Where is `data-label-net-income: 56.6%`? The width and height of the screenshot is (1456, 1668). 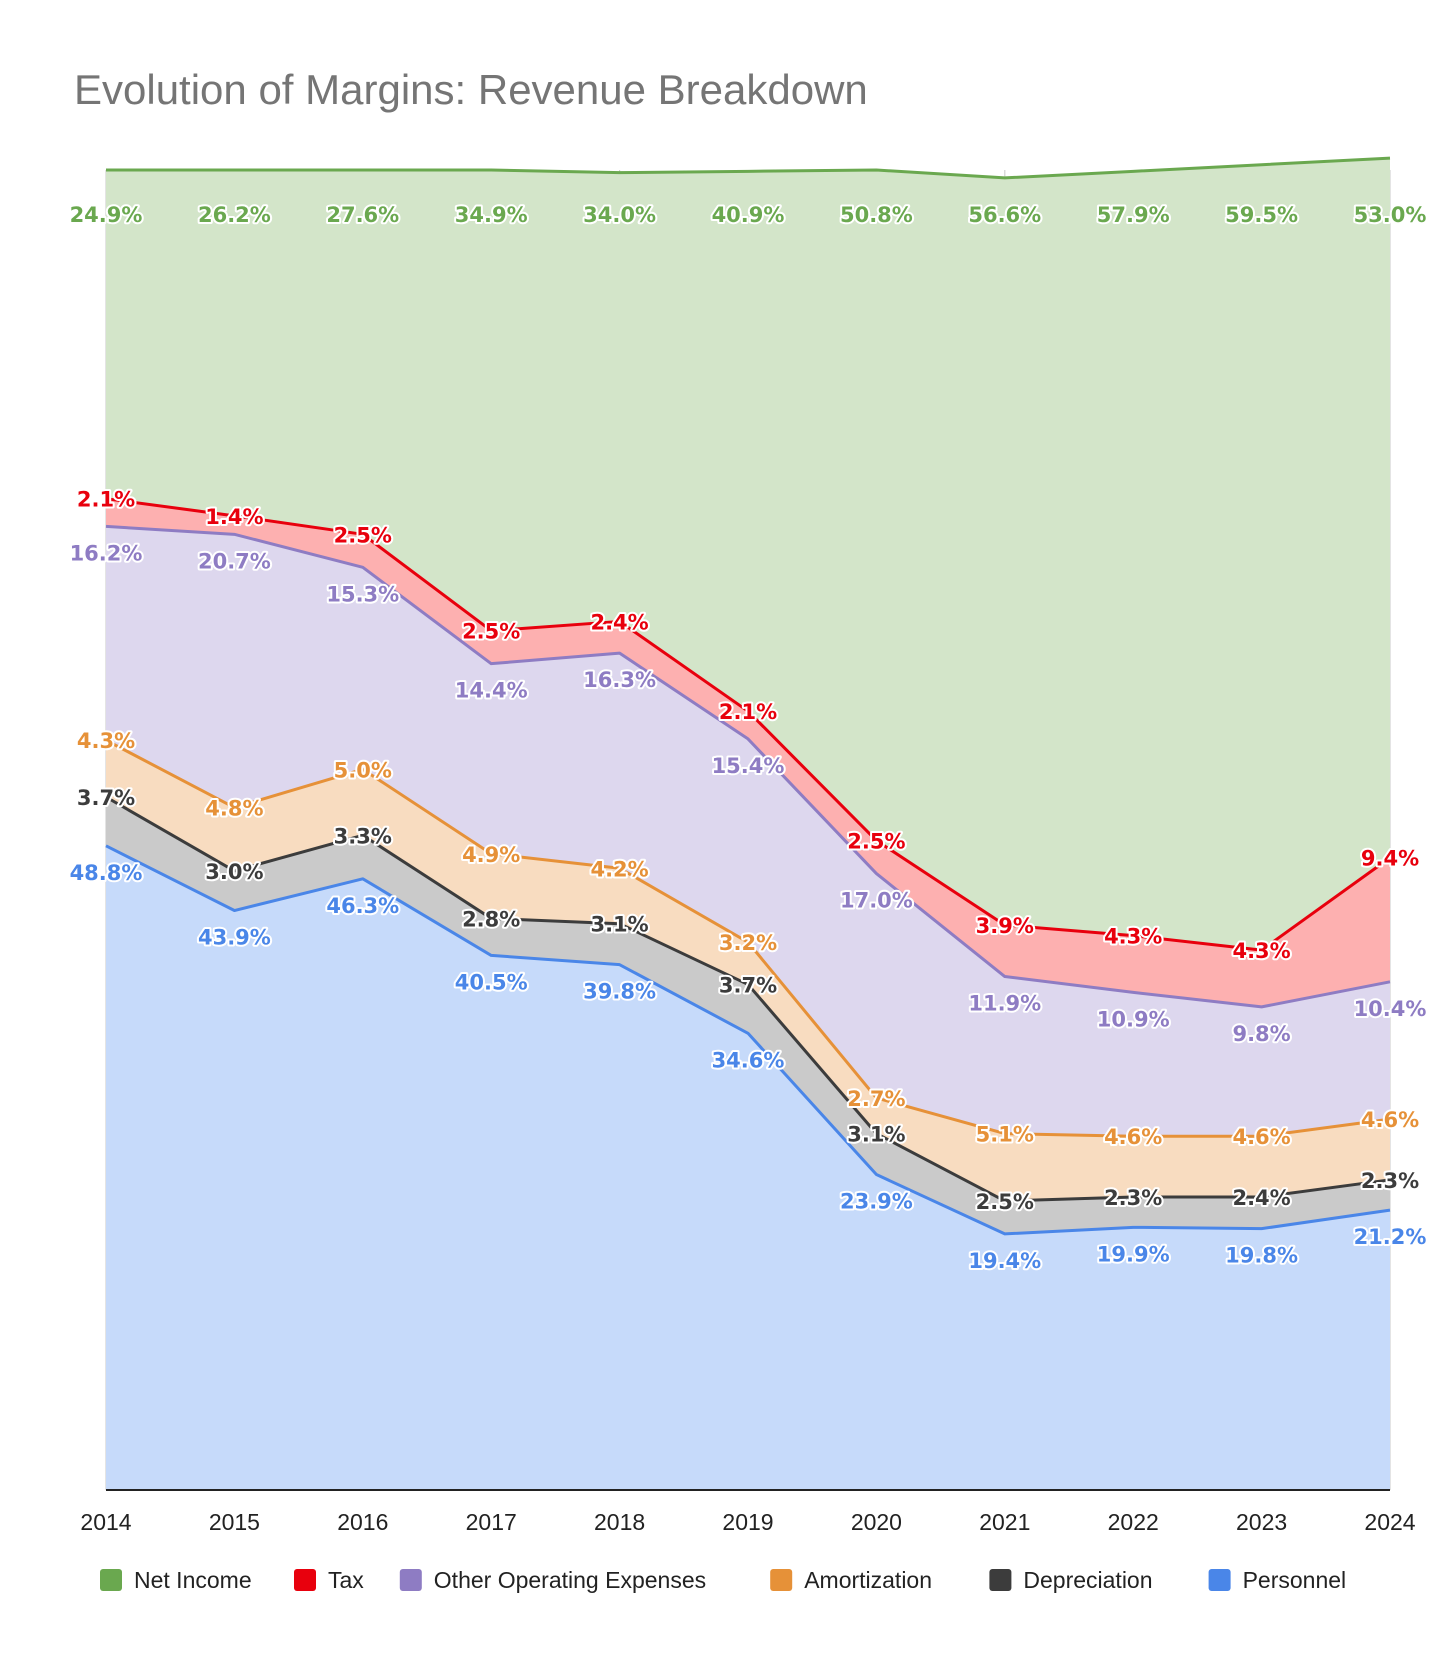 data-label-net-income: 56.6% is located at coordinates (1004, 215).